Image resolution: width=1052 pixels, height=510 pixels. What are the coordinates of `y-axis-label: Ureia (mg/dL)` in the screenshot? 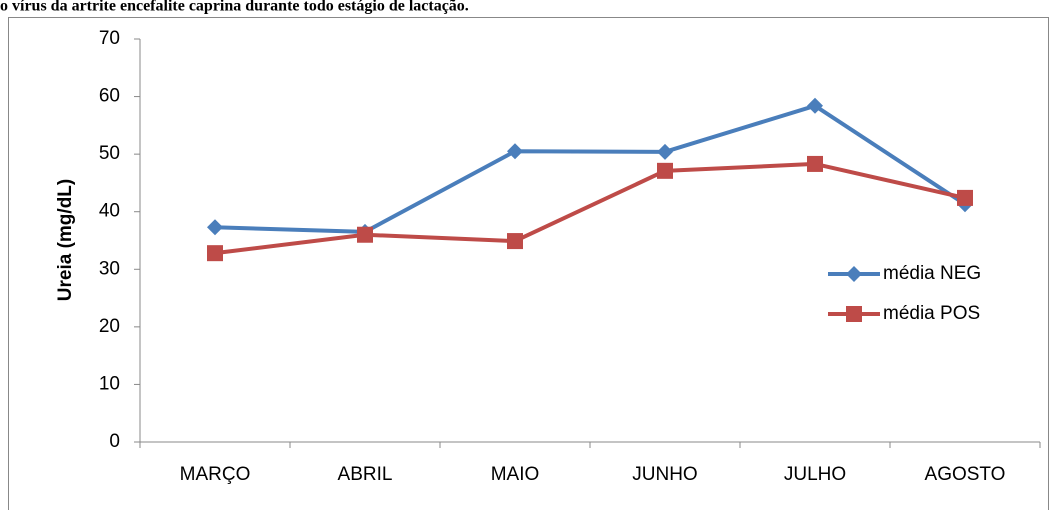 It's located at (65, 240).